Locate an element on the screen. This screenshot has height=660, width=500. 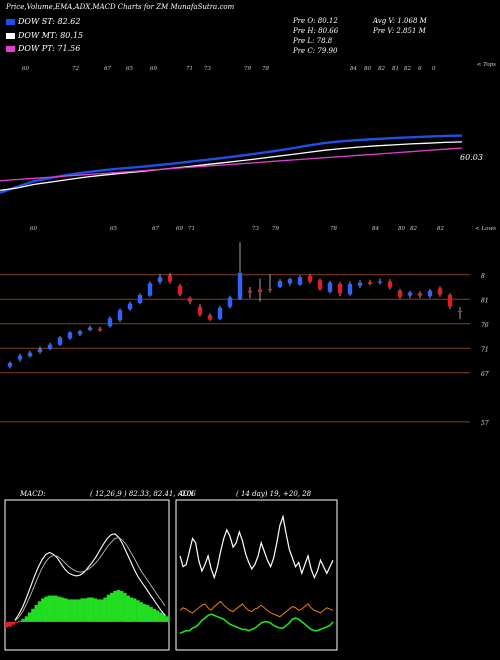
lows-top-label: 71 is located at coordinates (191, 229).